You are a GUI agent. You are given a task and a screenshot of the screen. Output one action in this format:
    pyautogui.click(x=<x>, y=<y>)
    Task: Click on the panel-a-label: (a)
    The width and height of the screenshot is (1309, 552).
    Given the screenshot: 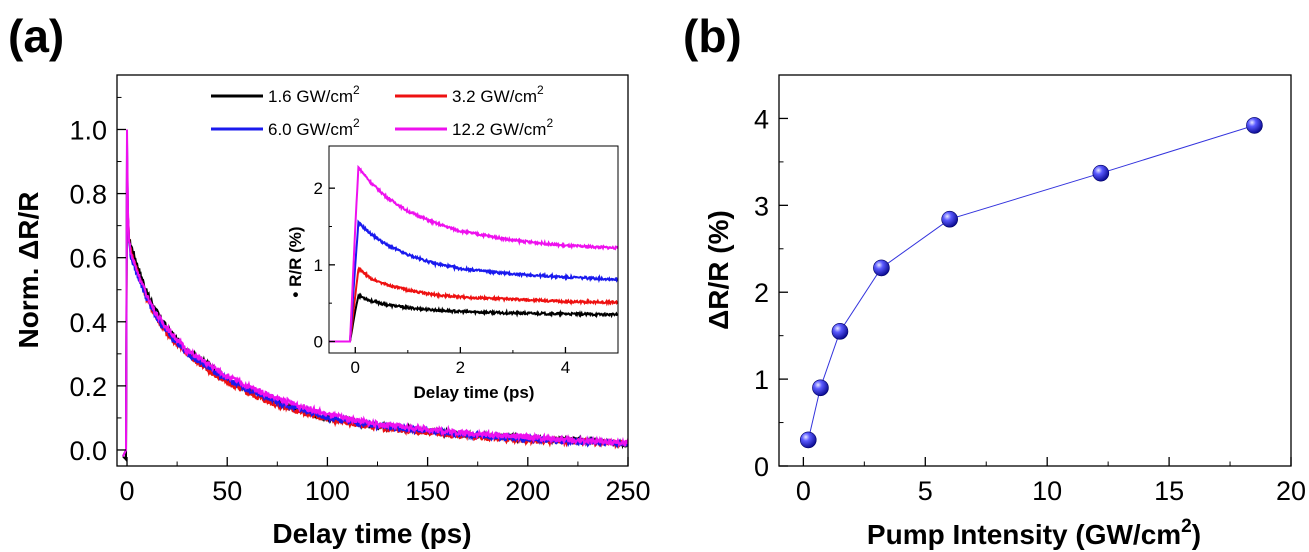 What is the action you would take?
    pyautogui.click(x=36, y=36)
    